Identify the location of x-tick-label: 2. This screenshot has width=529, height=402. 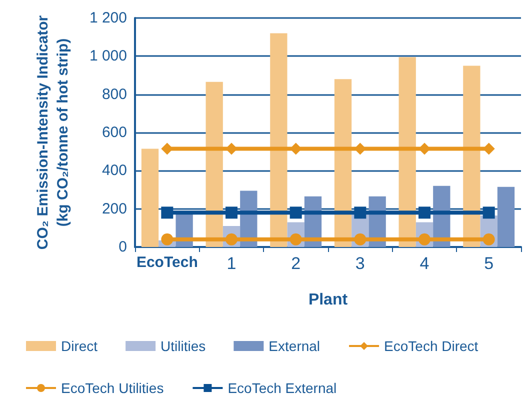
(296, 263).